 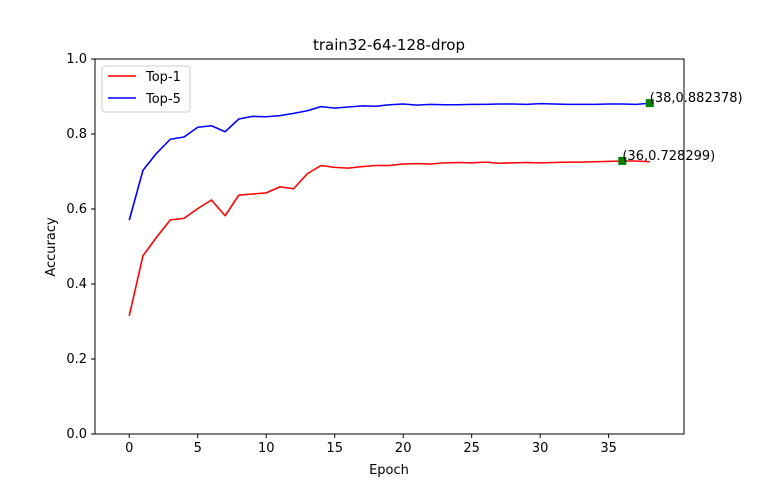 What do you see at coordinates (334, 448) in the screenshot?
I see `x-tick-label: 15` at bounding box center [334, 448].